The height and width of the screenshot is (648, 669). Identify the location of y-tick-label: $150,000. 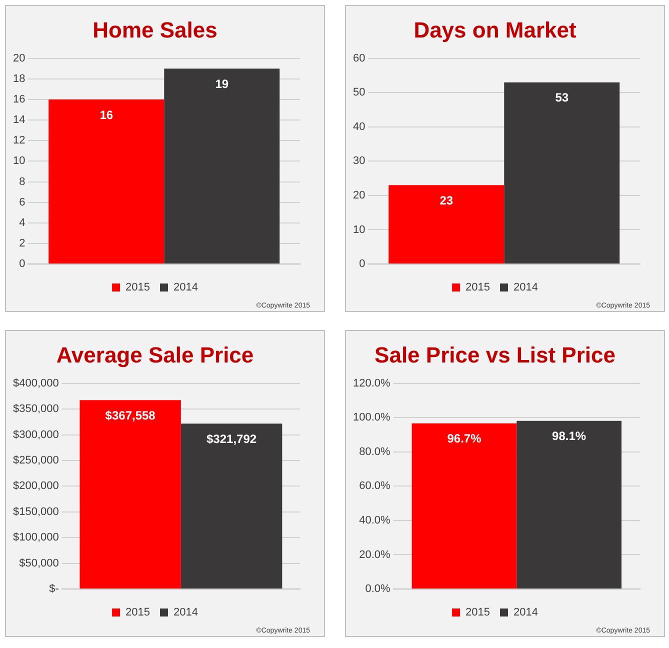
(35, 512).